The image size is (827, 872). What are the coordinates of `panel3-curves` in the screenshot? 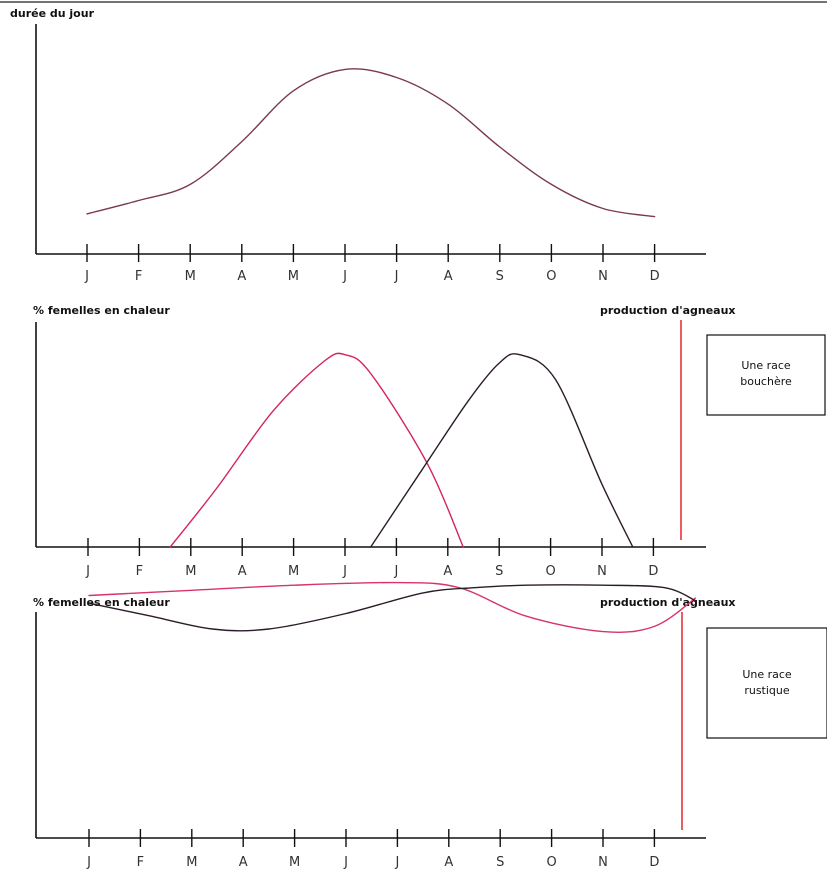 It's located at (392, 607).